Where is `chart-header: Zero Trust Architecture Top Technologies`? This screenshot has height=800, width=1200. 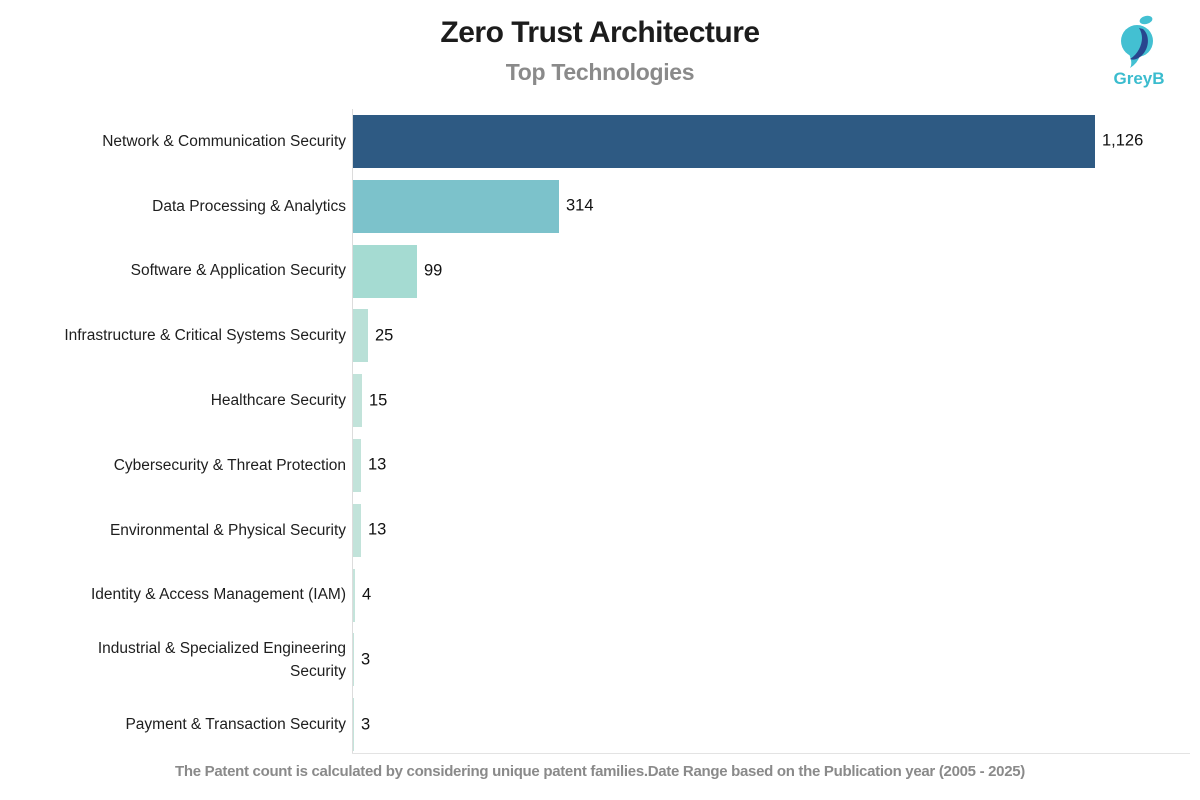
chart-header: Zero Trust Architecture Top Technologies is located at coordinates (600, 51).